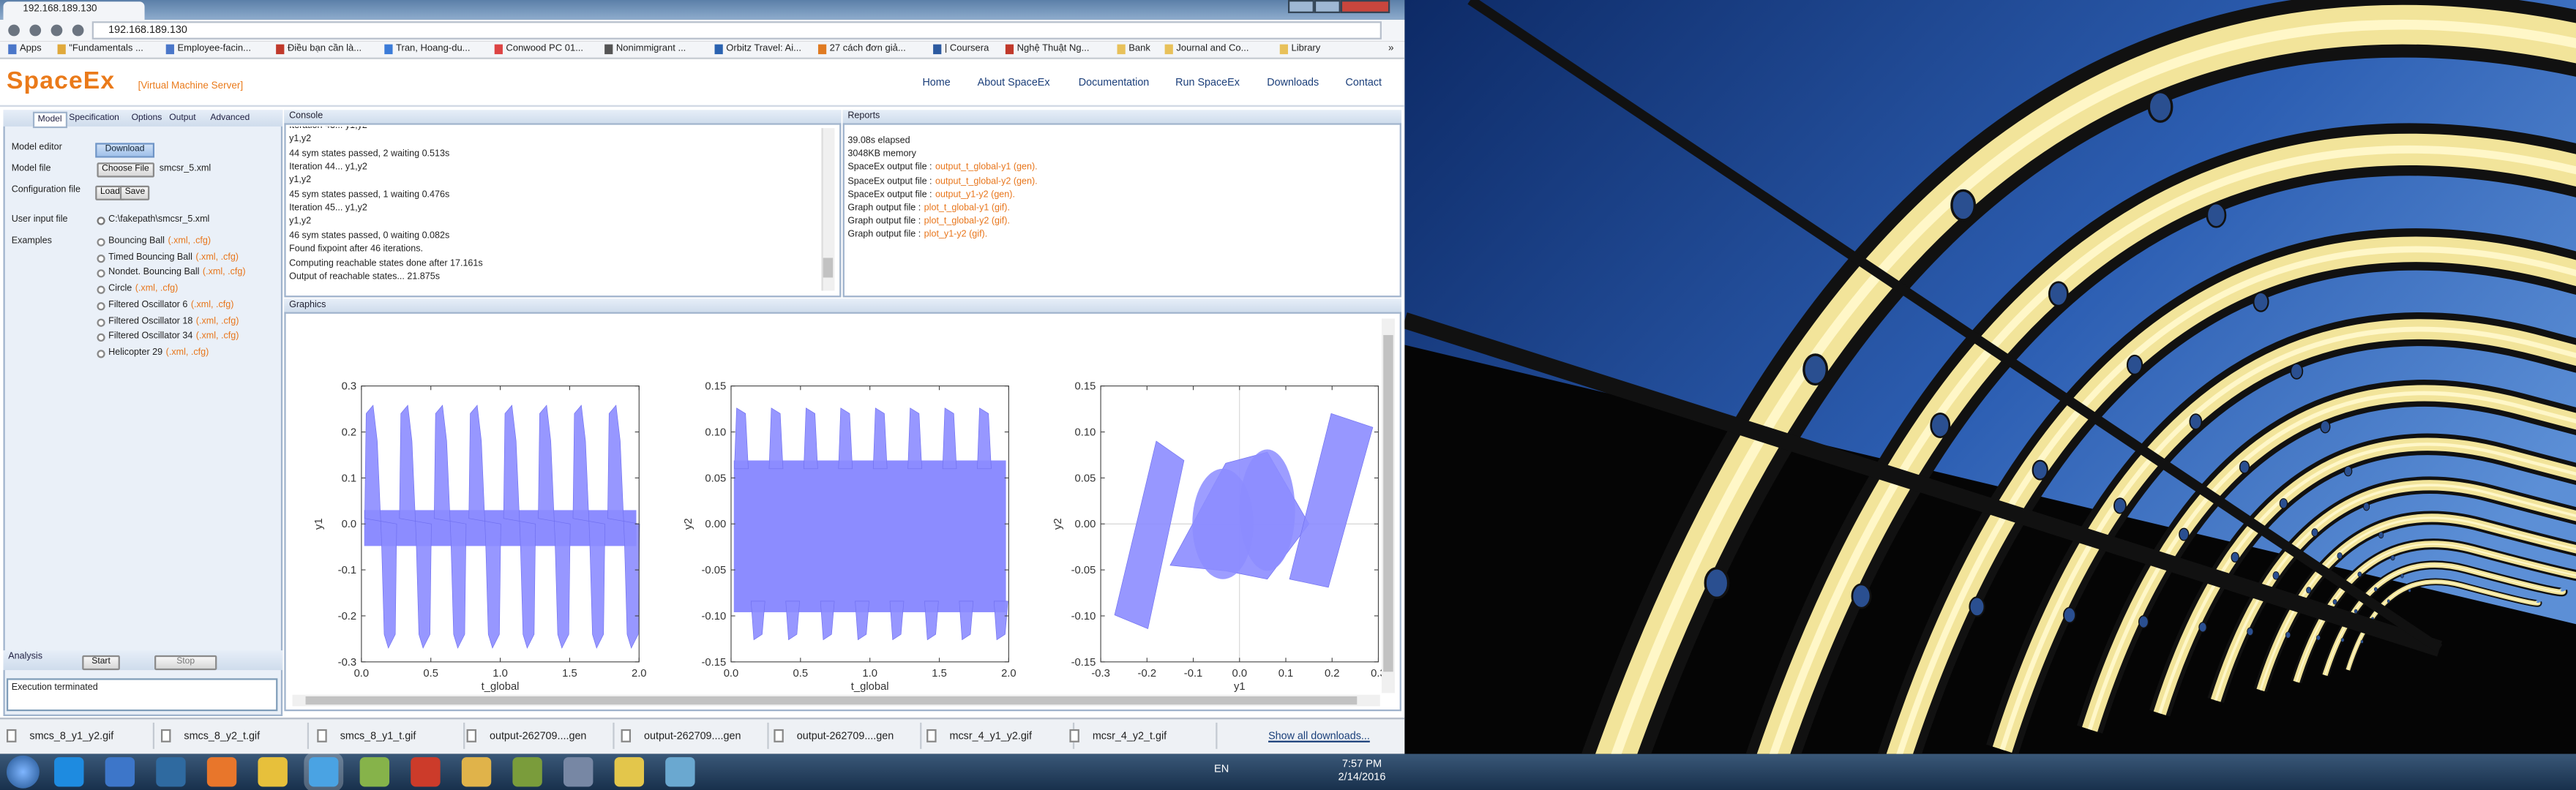 The height and width of the screenshot is (790, 2576). Describe the element at coordinates (222, 736) in the screenshot. I see `download-name: smcs_8_y2_t.gif` at that location.